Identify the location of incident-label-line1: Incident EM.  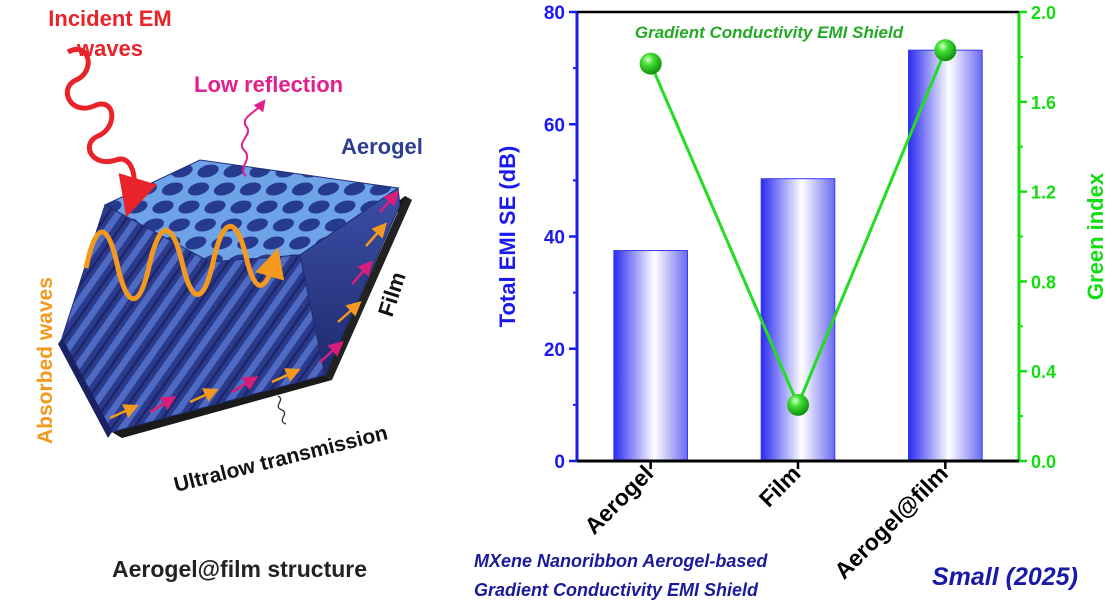
(109, 18).